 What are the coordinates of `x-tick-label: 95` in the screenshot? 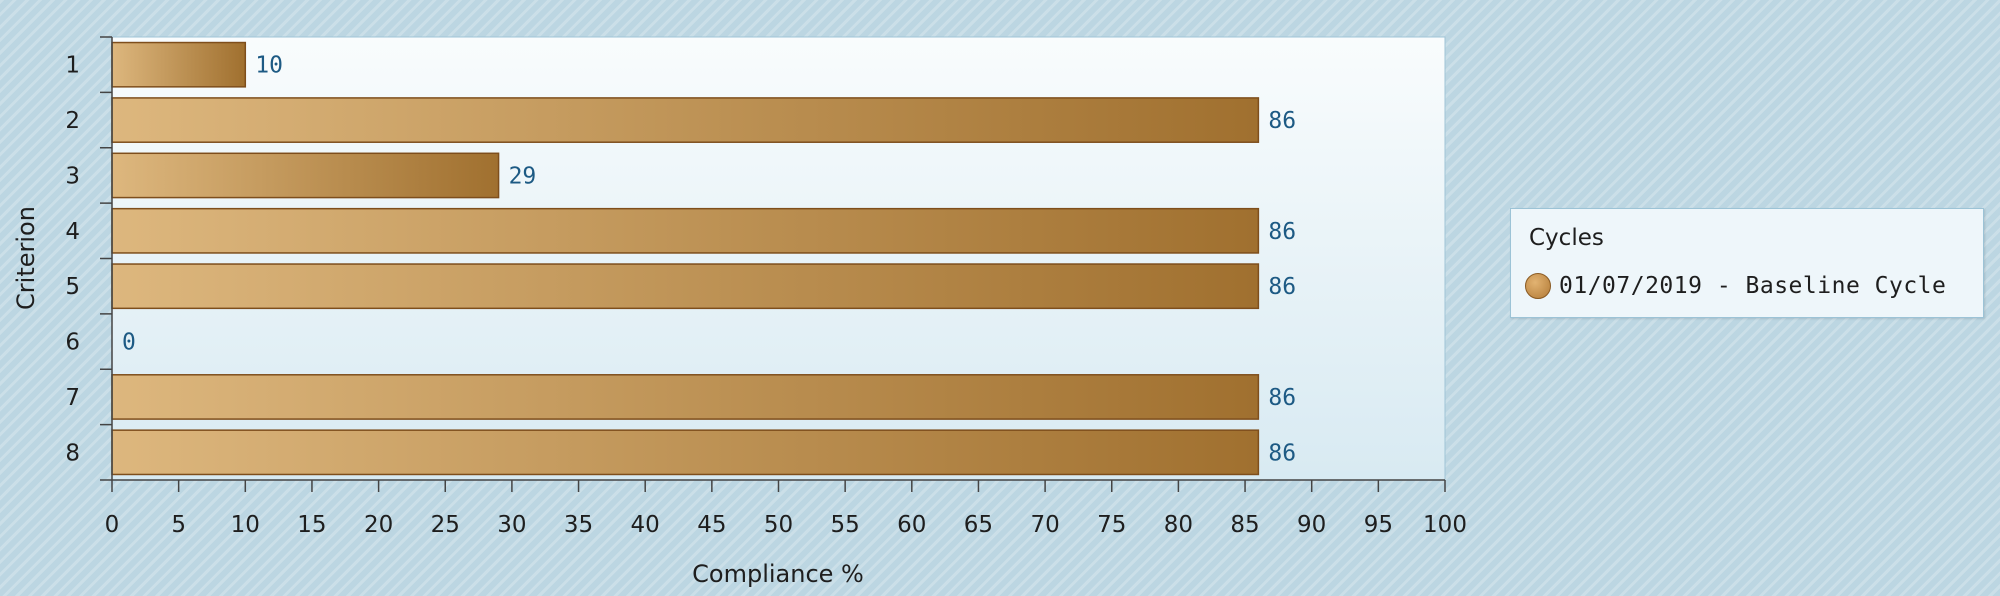 It's located at (1378, 525).